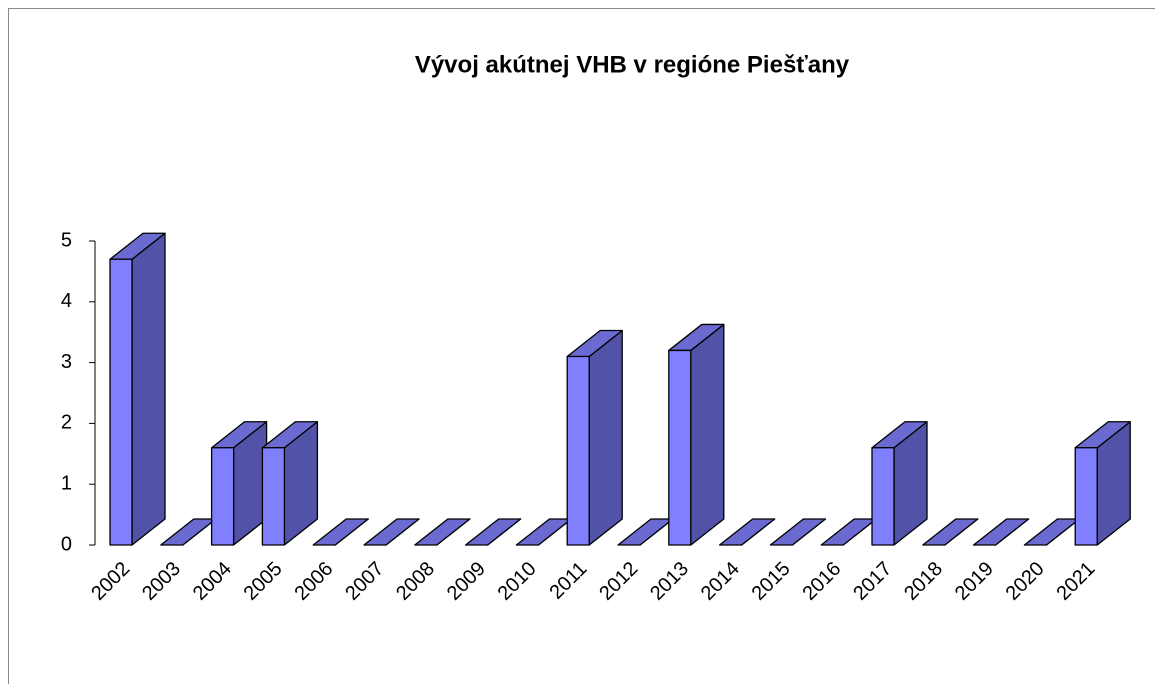 This screenshot has width=1155, height=684. I want to click on y-tick-label: 3, so click(66, 362).